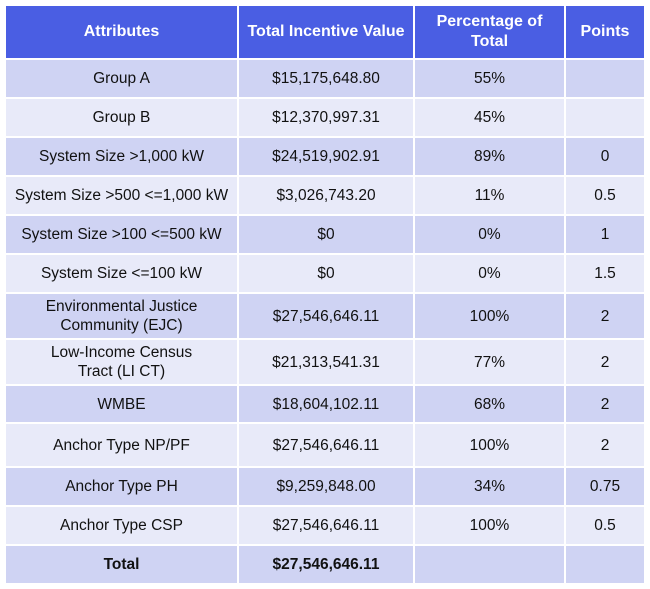 This screenshot has width=650, height=589. I want to click on cell-value: $9,259,848.00, so click(326, 486).